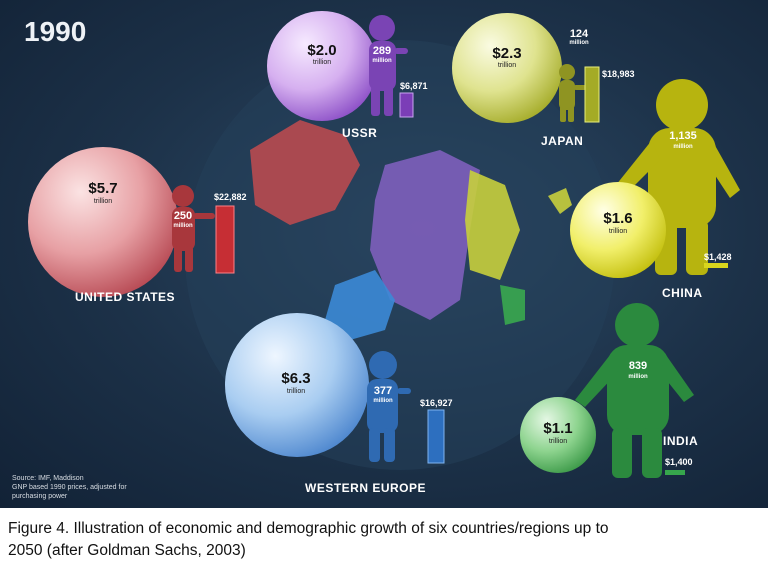 Image resolution: width=768 pixels, height=576 pixels. What do you see at coordinates (436, 436) in the screenshot?
I see `western-europe-income-bar` at bounding box center [436, 436].